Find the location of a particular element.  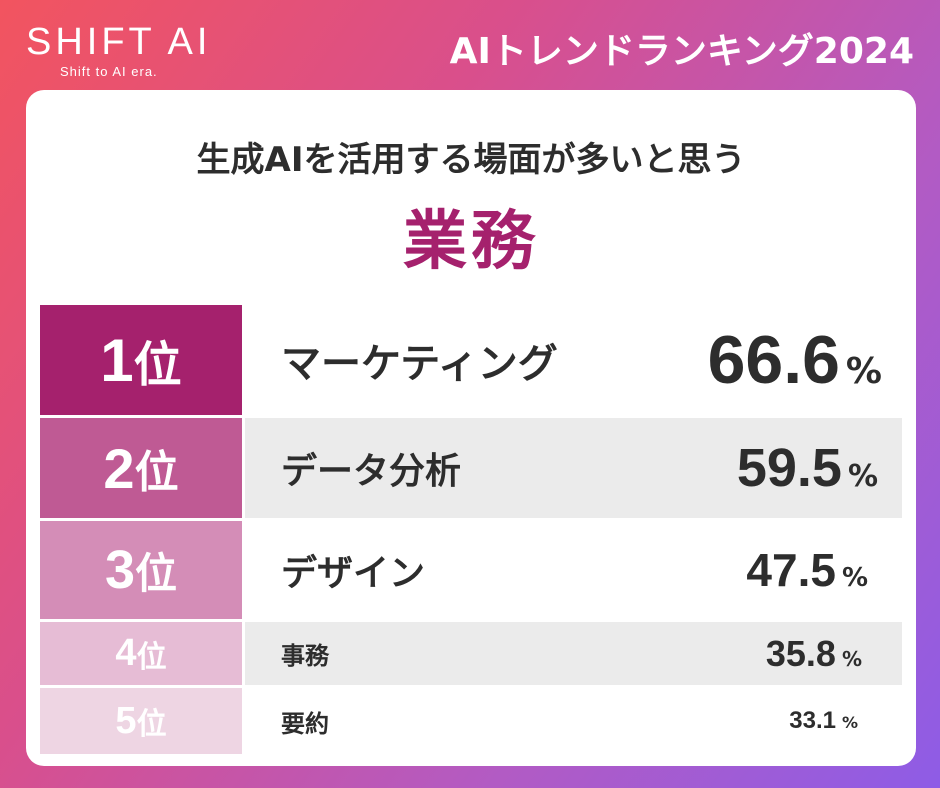

ranking-label: 事務 is located at coordinates (305, 656).